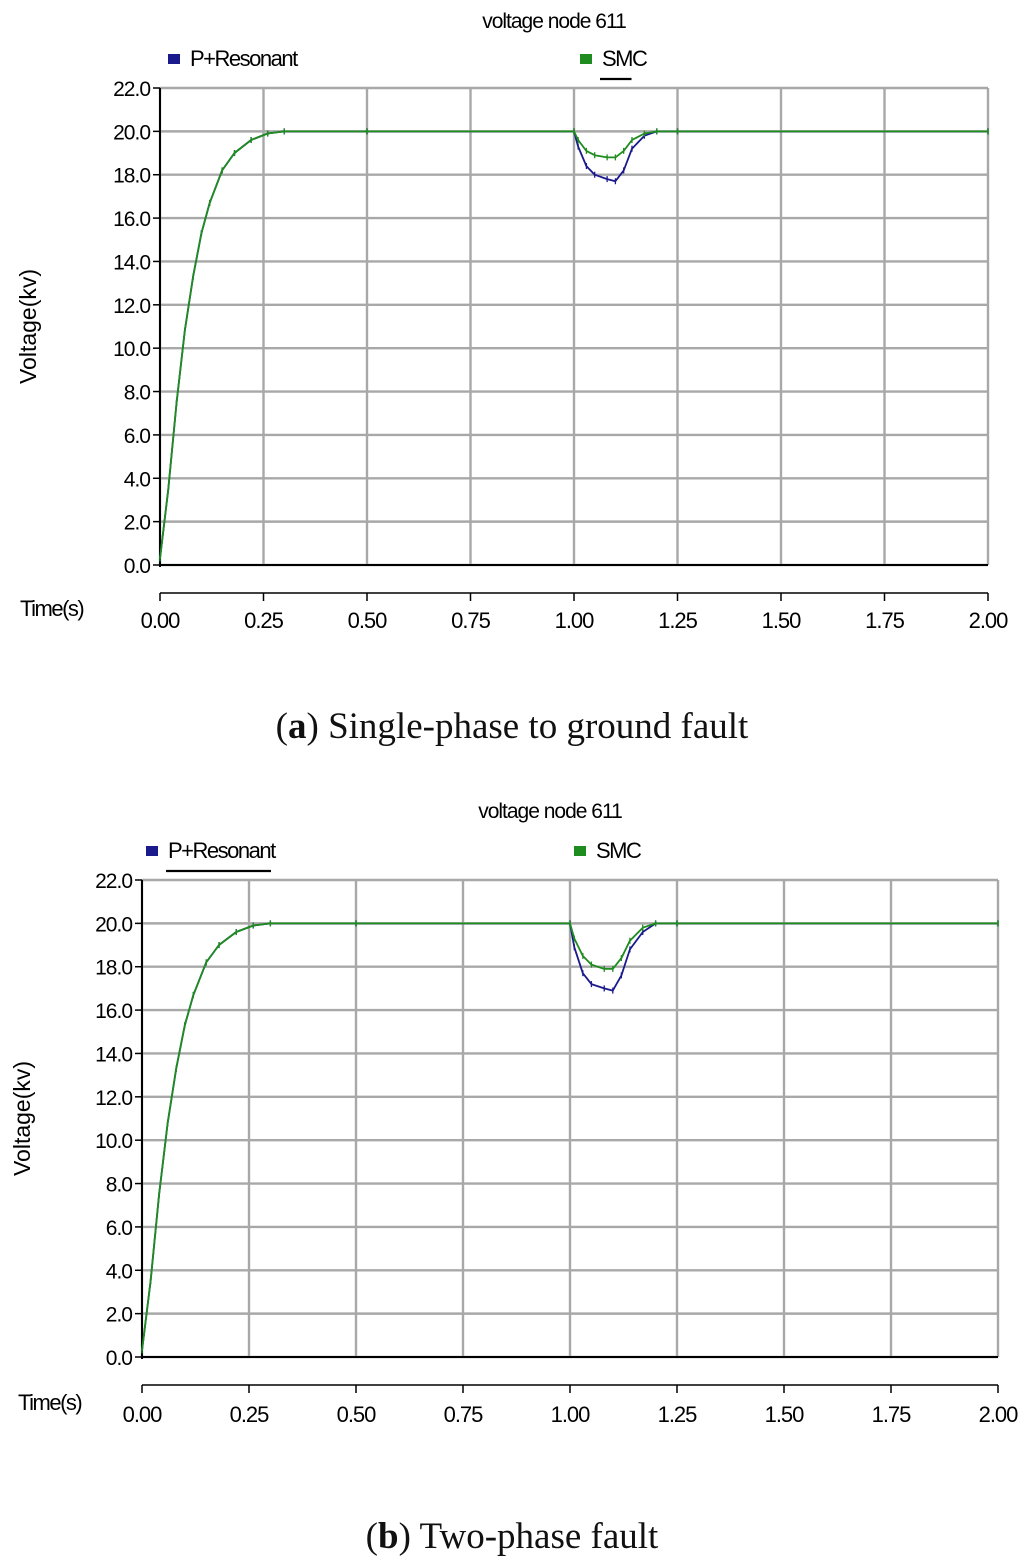 This screenshot has width=1024, height=1559. I want to click on x-tick-label-b: 0.25, so click(250, 1414).